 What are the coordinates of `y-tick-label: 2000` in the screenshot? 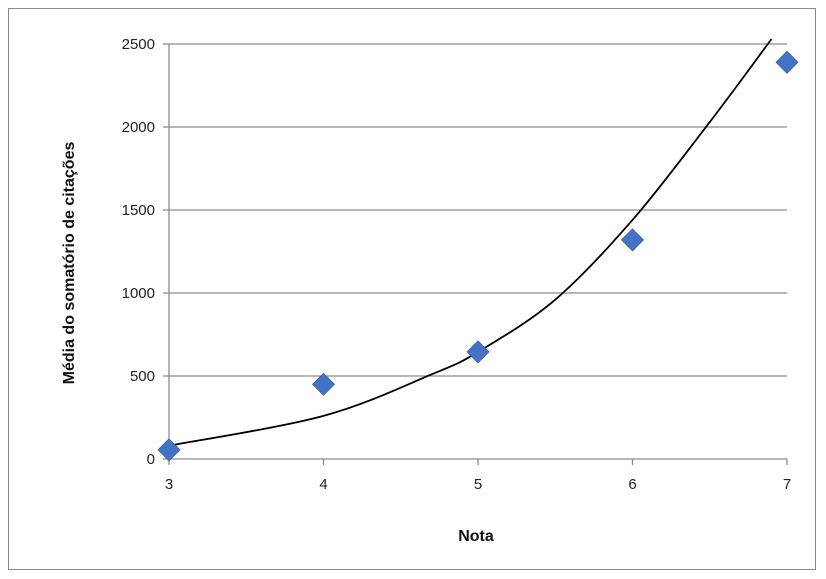 It's located at (138, 127).